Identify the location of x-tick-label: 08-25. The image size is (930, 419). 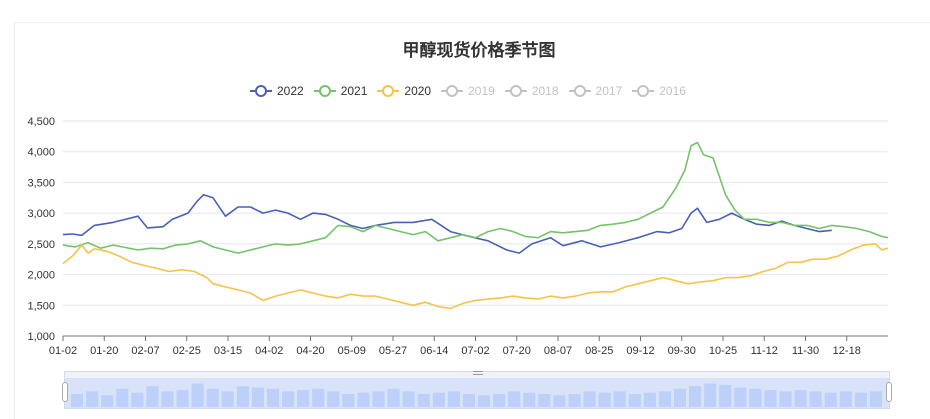
(599, 351).